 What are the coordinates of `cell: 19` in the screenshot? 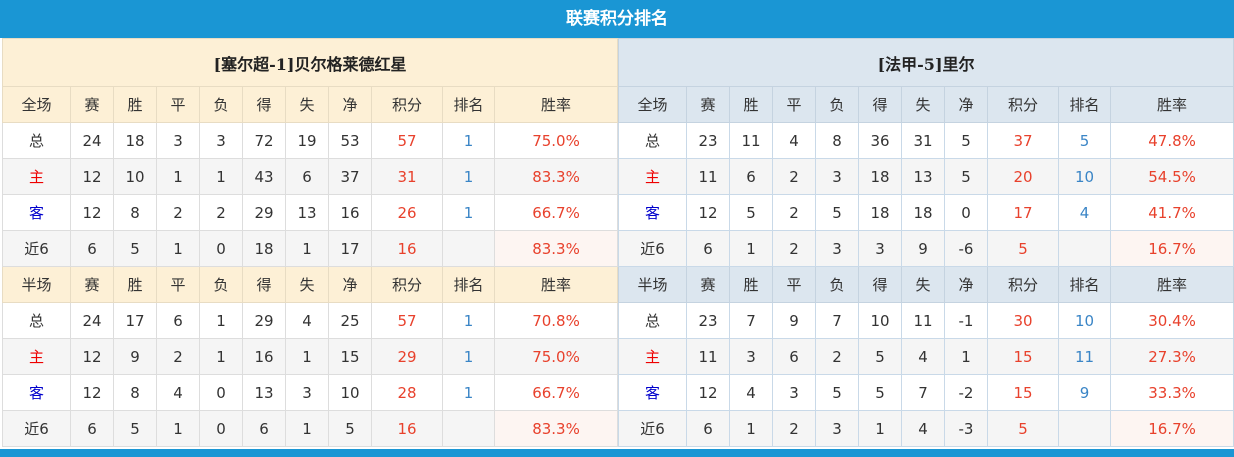 It's located at (307, 140).